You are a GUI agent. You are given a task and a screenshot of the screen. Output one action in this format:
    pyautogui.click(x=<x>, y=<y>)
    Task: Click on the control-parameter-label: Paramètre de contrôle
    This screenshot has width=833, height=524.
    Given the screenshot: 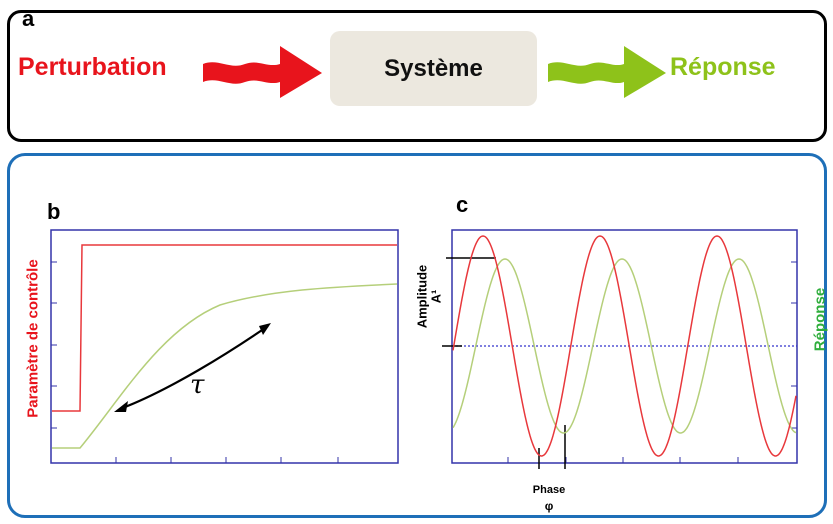 What is the action you would take?
    pyautogui.click(x=33, y=338)
    